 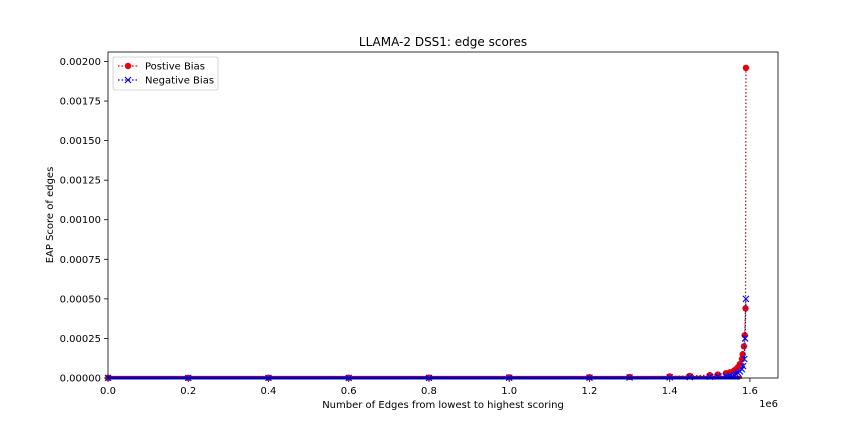 What do you see at coordinates (80, 102) in the screenshot?
I see `y-tick-label: 0.00175` at bounding box center [80, 102].